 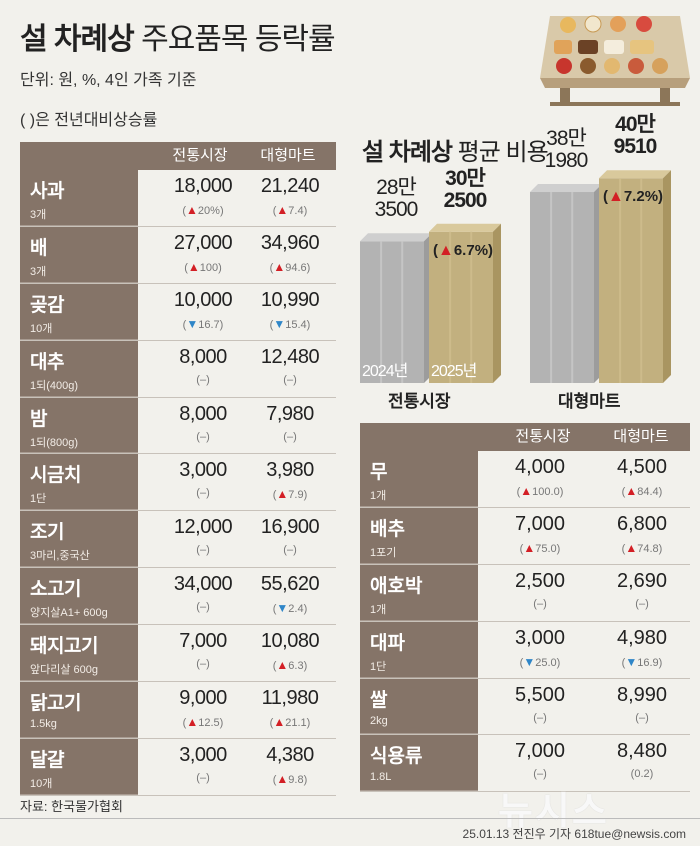 I want to click on item-name-cell: 쌀 2kg, so click(x=419, y=706).